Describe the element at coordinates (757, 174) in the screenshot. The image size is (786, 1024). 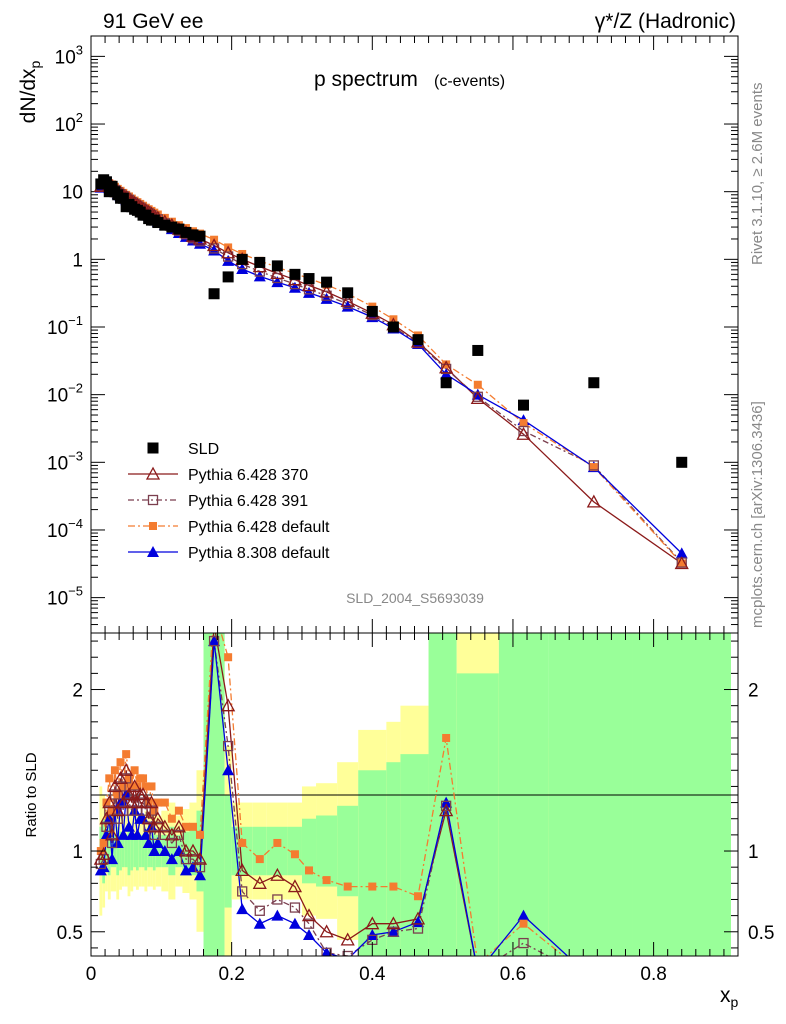
I see `side-text-top-label: Rivet 3.1.10, ≥ 2.6M events` at that location.